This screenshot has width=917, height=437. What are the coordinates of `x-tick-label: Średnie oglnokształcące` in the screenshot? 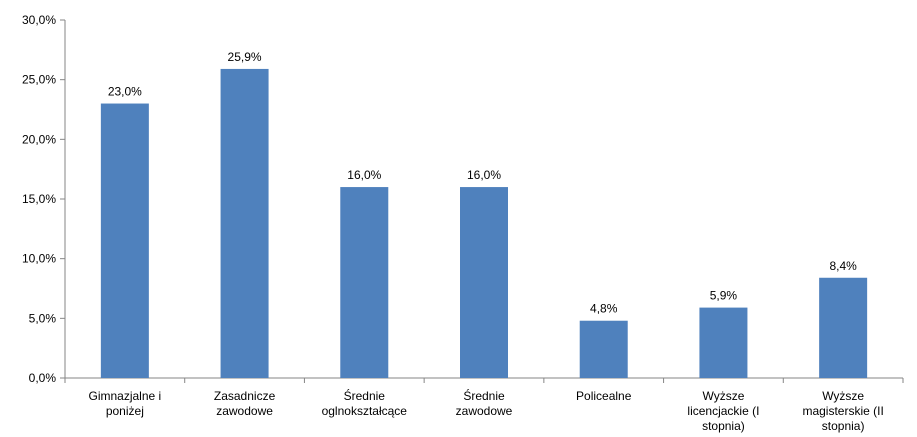 It's located at (365, 403).